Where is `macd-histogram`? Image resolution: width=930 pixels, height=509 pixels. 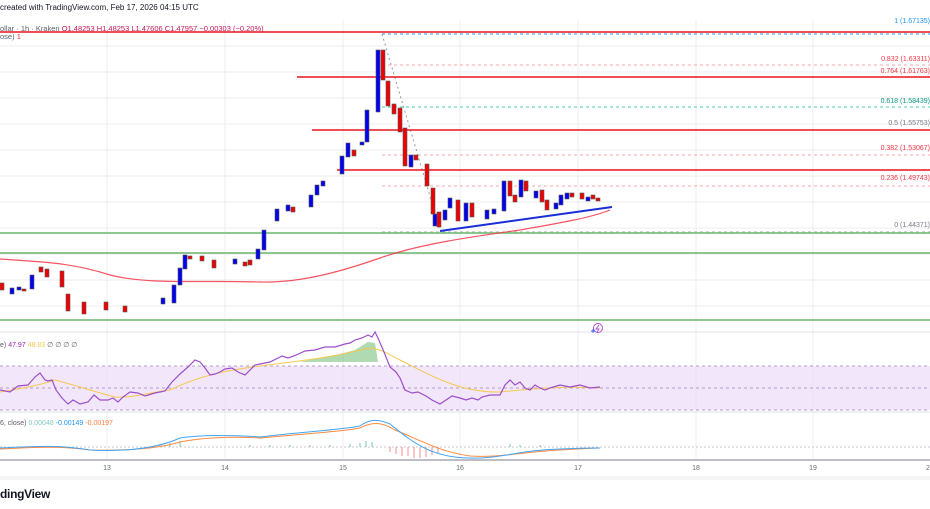 macd-histogram is located at coordinates (350, 444).